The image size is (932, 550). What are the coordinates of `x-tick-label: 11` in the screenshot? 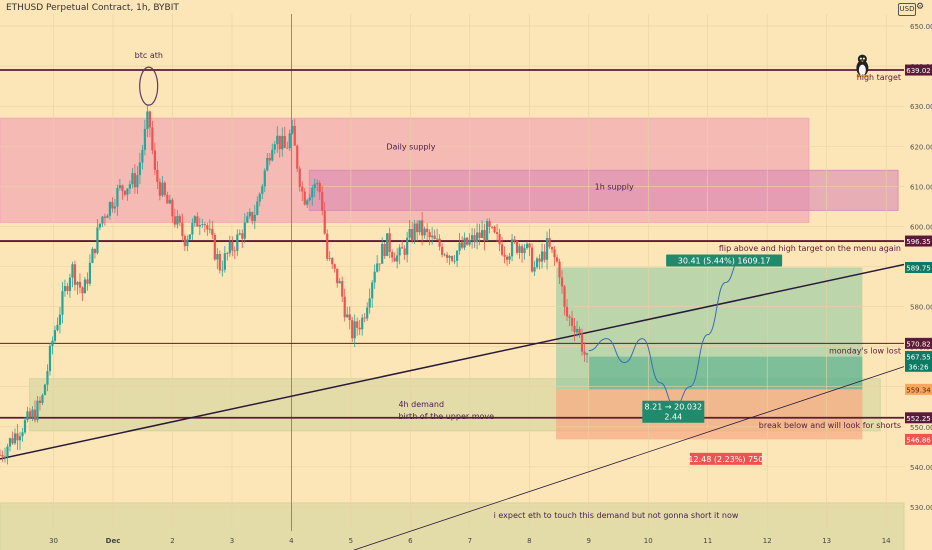 It's located at (707, 541).